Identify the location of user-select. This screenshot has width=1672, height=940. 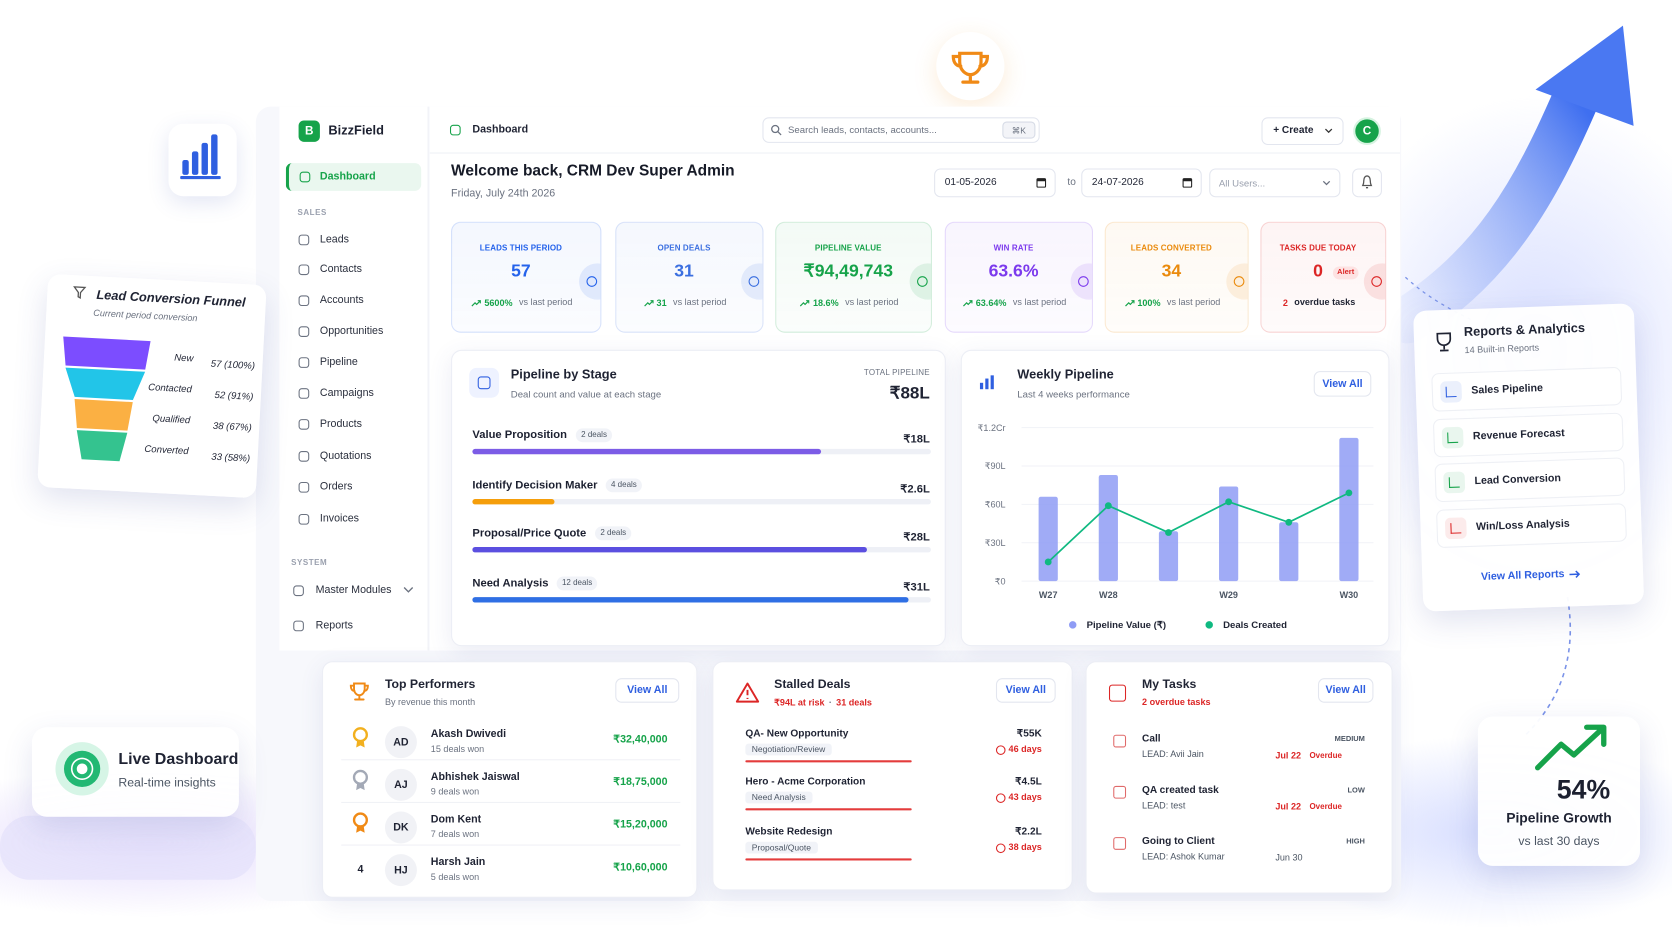
(1275, 183).